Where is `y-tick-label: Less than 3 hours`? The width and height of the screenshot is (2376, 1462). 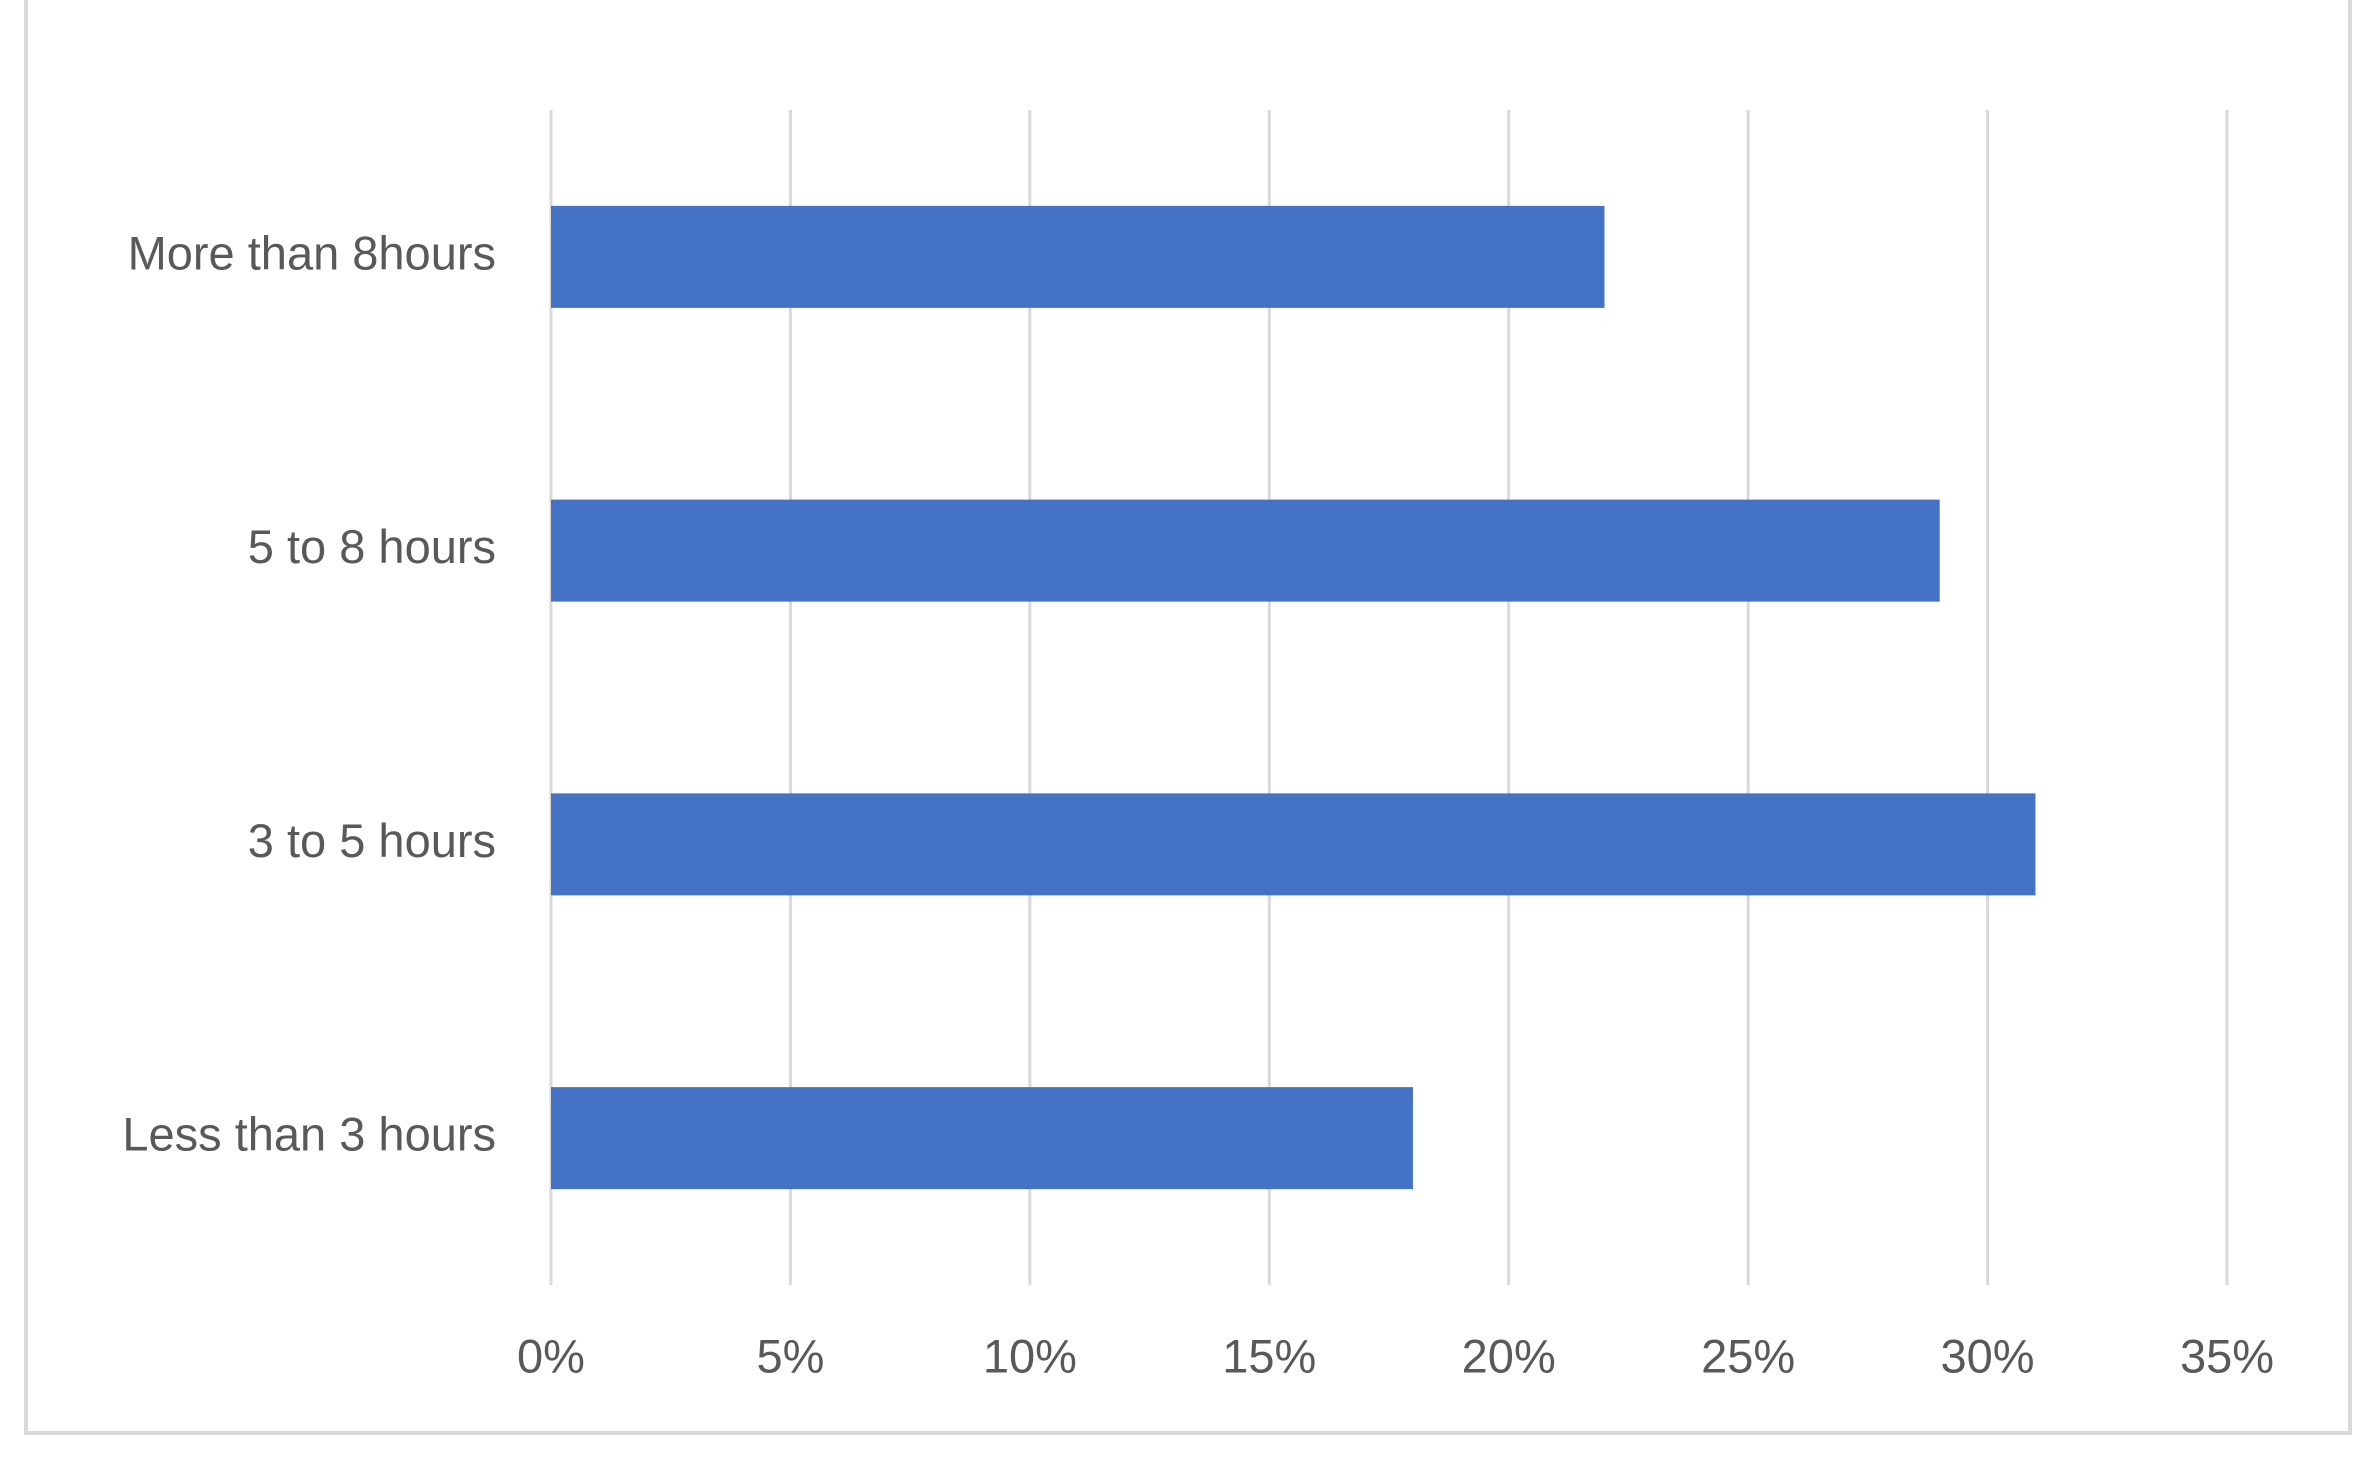 y-tick-label: Less than 3 hours is located at coordinates (309, 1134).